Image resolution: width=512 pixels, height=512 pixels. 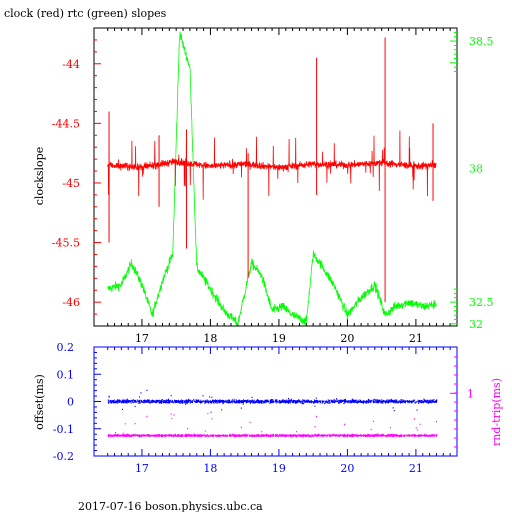 I want to click on y-tick-label: -0.2, so click(x=63, y=456).